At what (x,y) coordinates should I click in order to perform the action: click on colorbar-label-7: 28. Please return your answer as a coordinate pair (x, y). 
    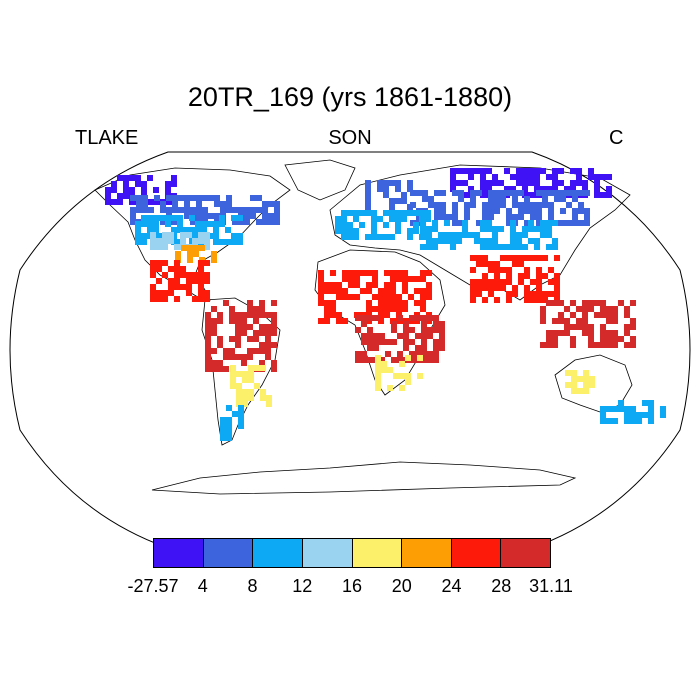
    Looking at the image, I should click on (501, 586).